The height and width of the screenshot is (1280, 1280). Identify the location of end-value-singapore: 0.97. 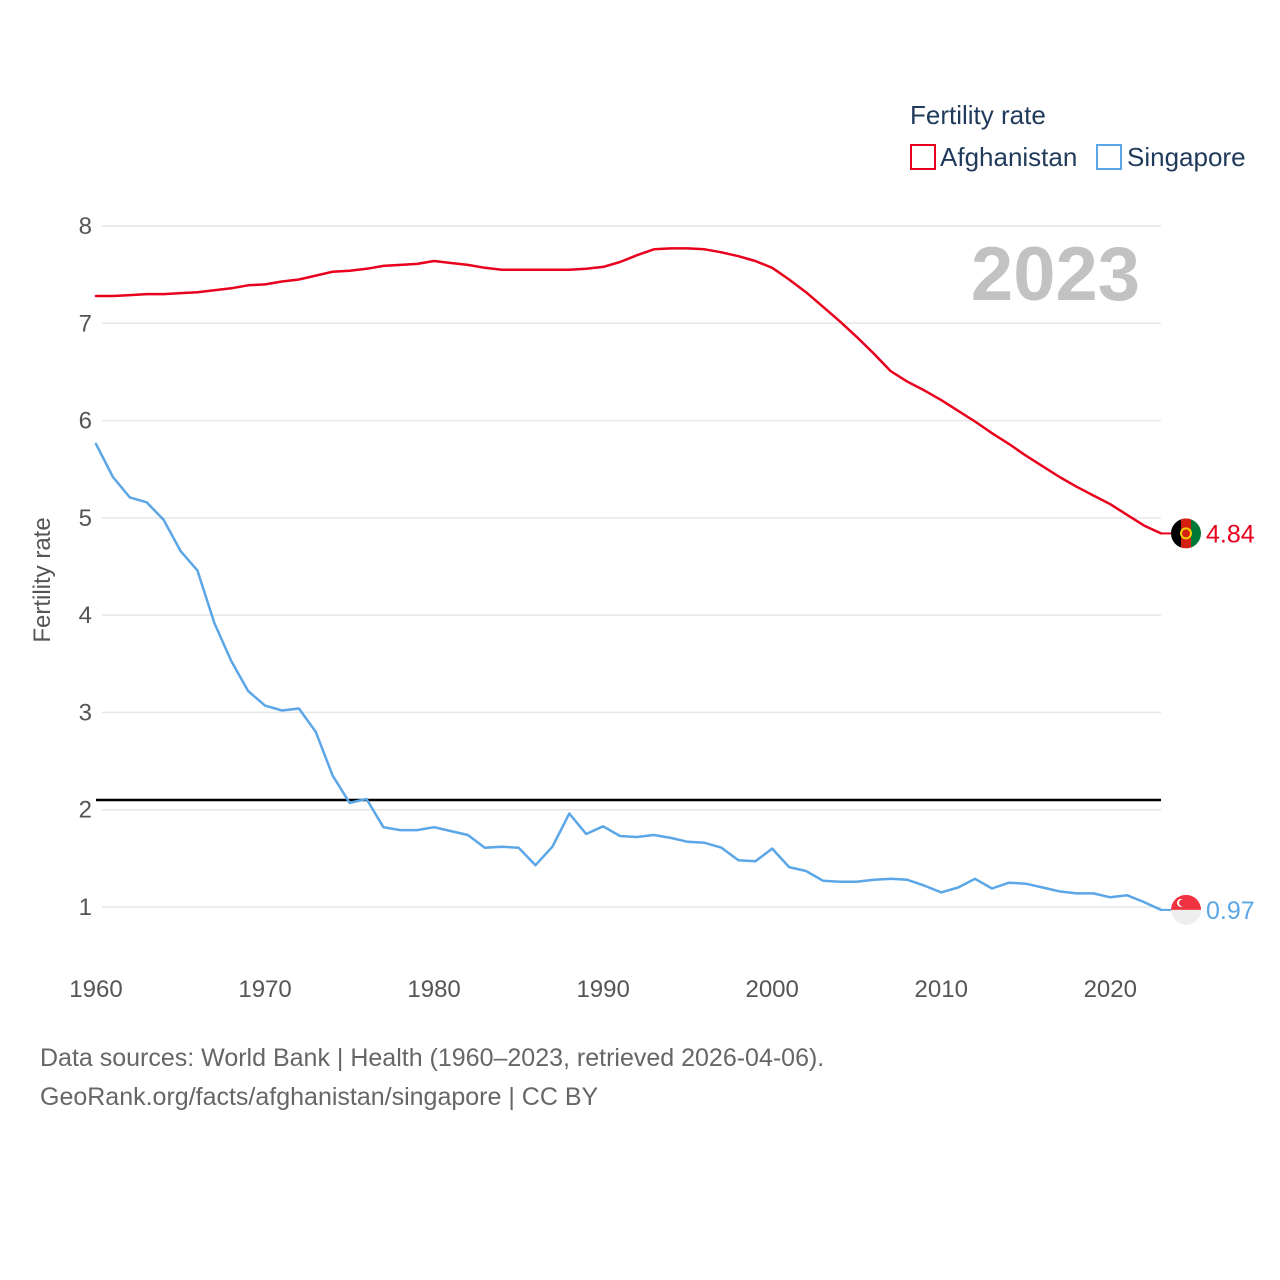
(1230, 911).